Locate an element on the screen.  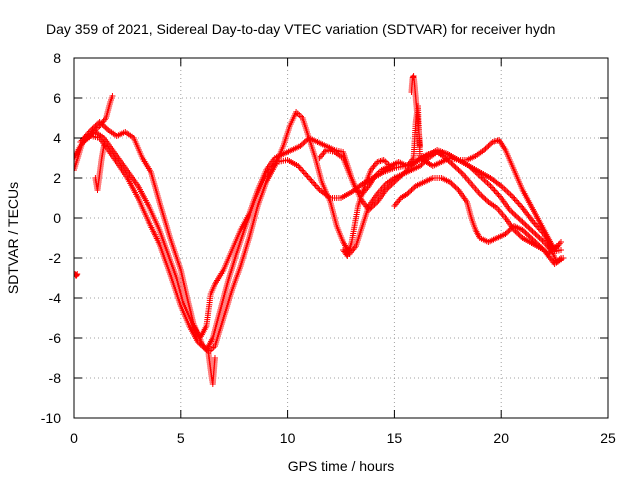
y-tick-label: 6 is located at coordinates (57, 98).